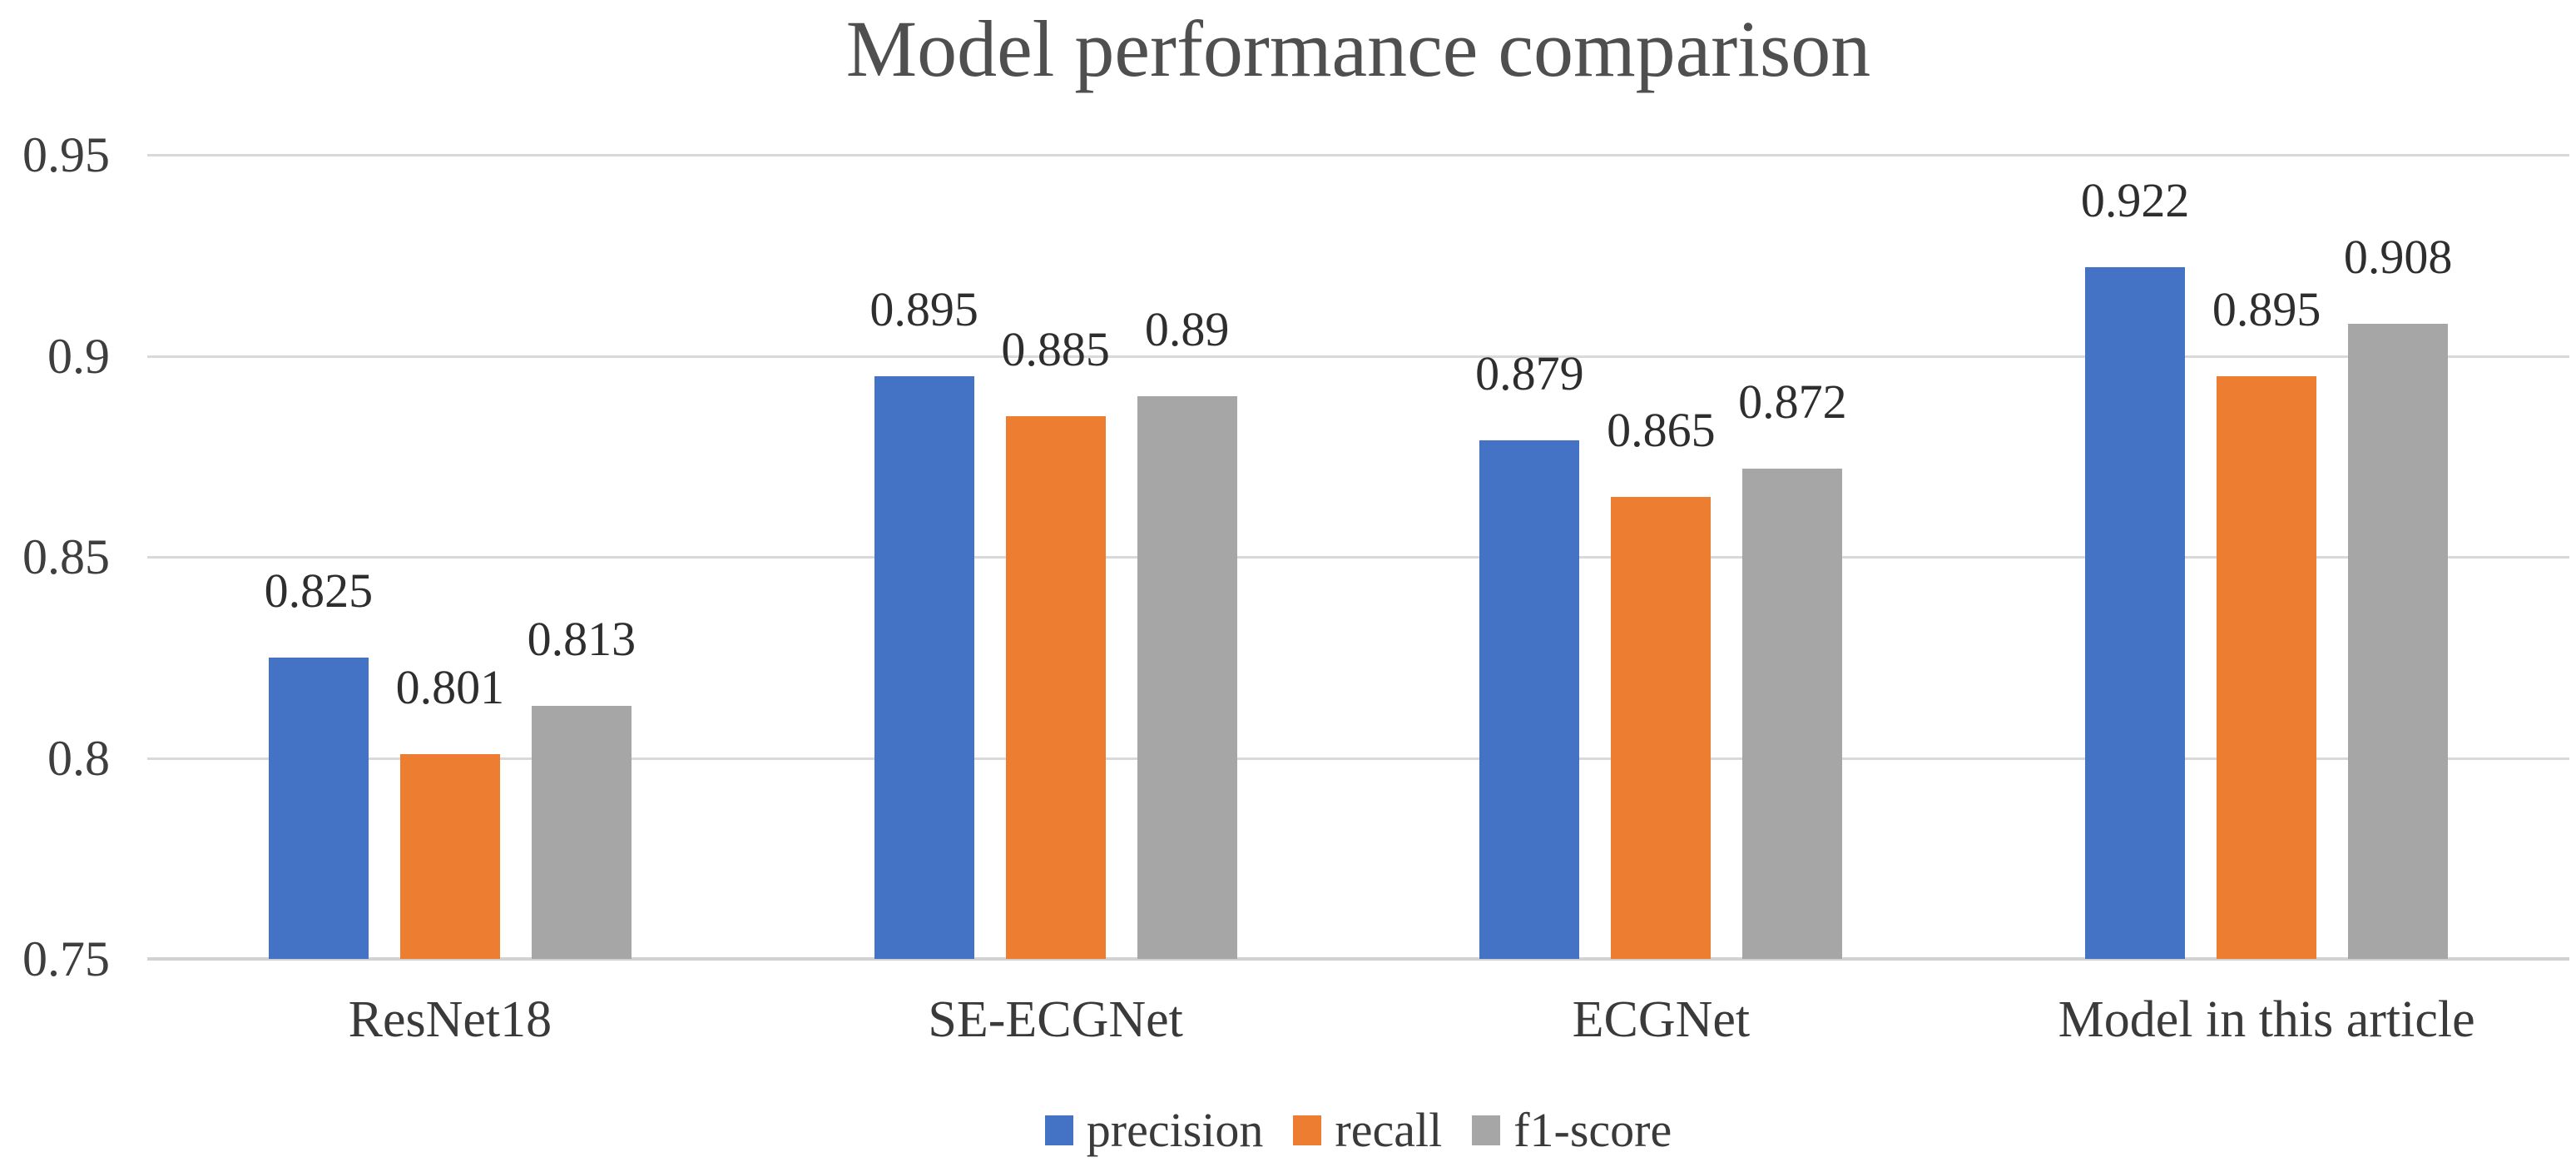 Image resolution: width=2576 pixels, height=1172 pixels. What do you see at coordinates (319, 591) in the screenshot?
I see `bar-value-label: 0.825` at bounding box center [319, 591].